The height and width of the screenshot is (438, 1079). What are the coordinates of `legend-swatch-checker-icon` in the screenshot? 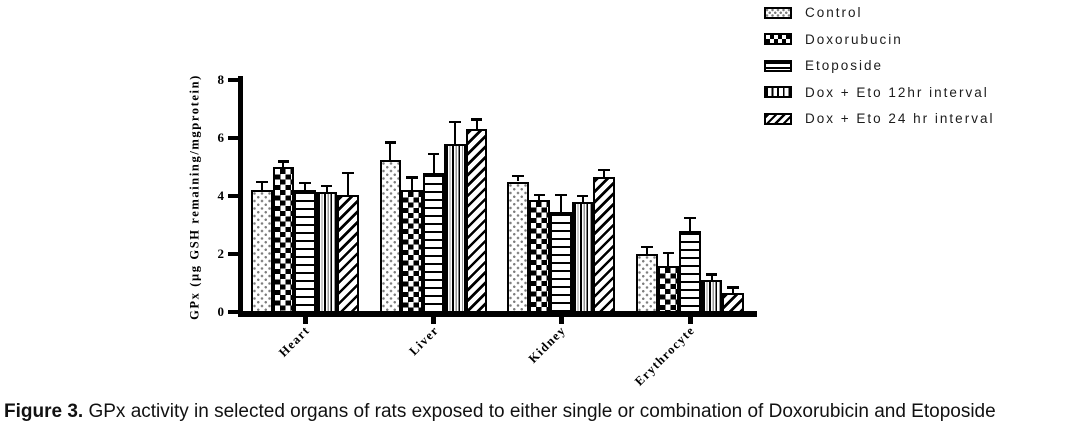 It's located at (778, 39).